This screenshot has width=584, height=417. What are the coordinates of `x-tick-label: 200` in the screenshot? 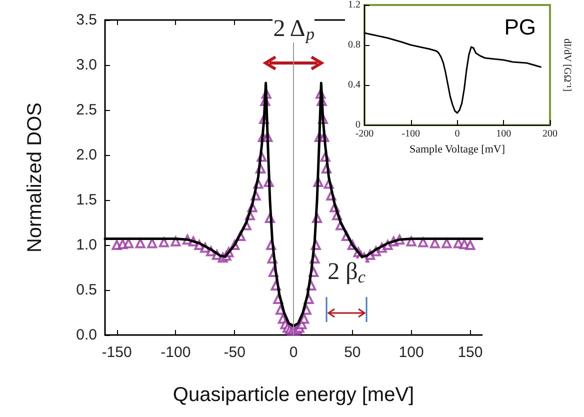 It's located at (550, 134).